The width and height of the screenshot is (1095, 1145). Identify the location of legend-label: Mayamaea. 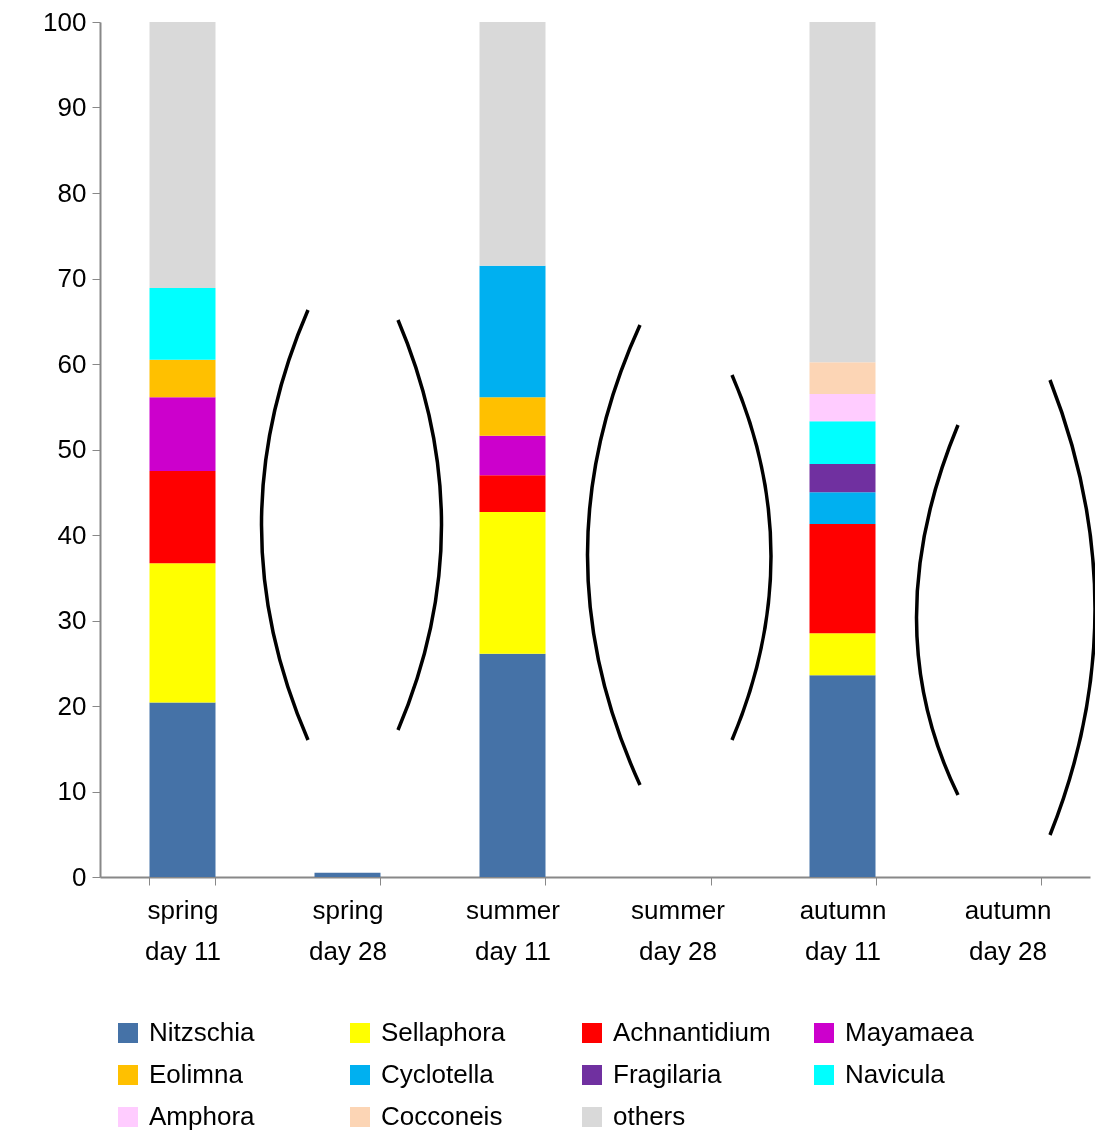
(910, 1032).